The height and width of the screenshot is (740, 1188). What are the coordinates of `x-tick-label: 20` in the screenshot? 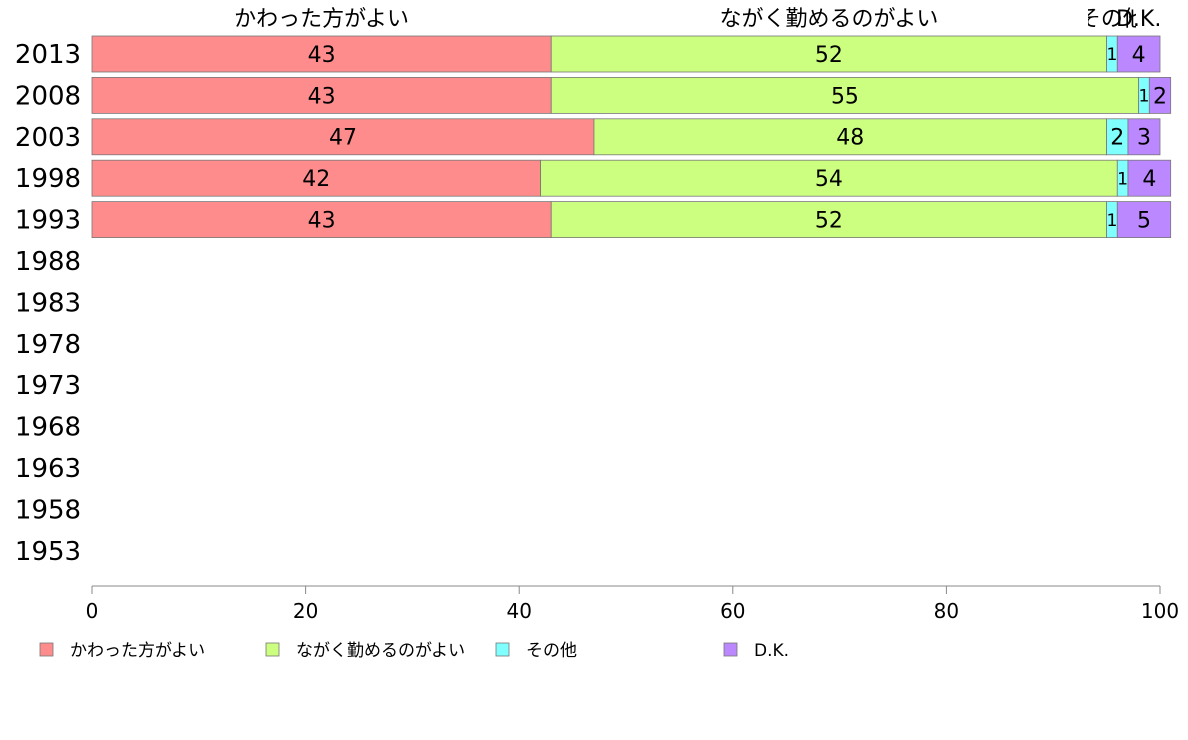 It's located at (305, 611).